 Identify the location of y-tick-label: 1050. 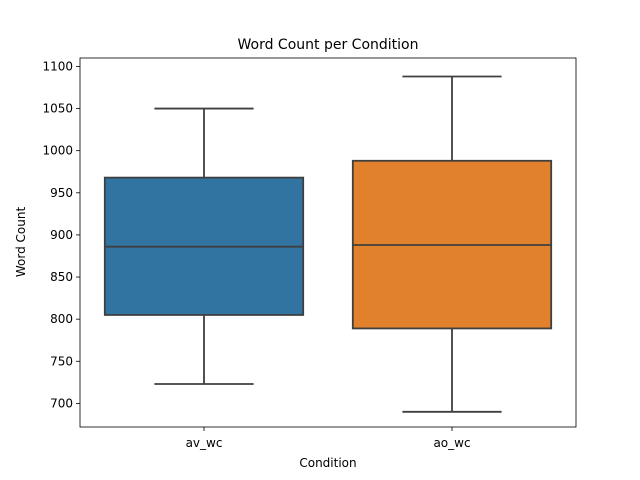
(57, 109).